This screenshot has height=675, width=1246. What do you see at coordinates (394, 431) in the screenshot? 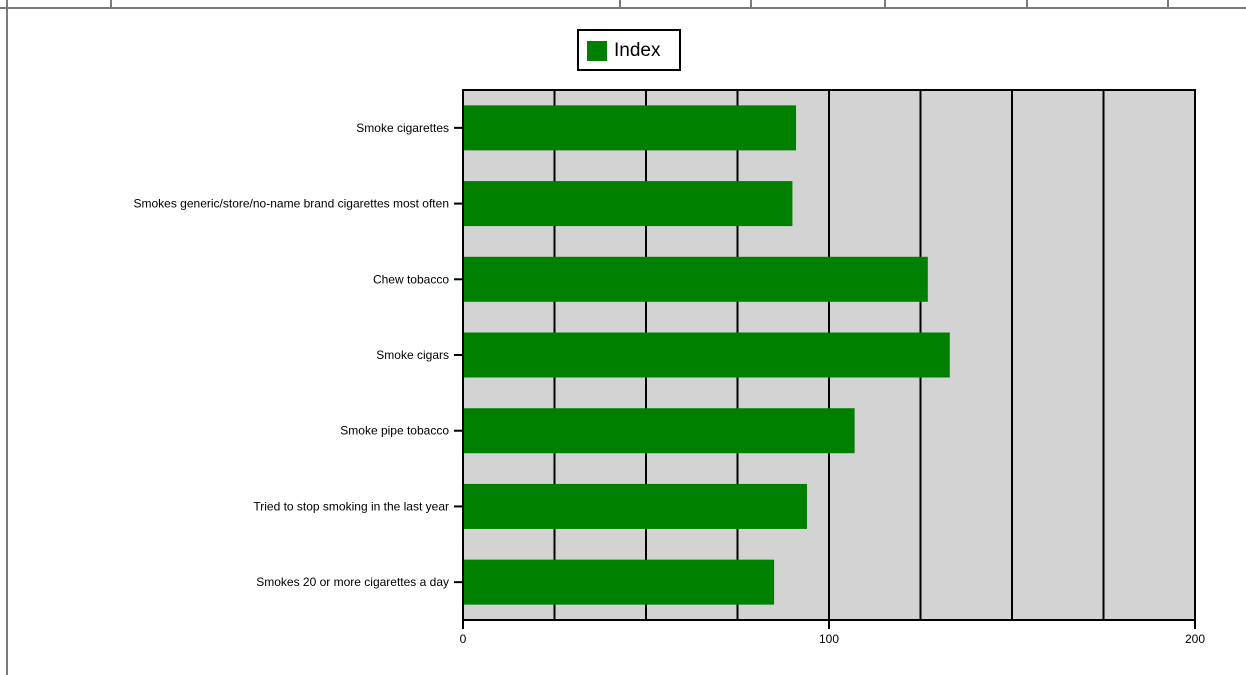
I see `y-tick-label: Smoke pipe tobacco` at bounding box center [394, 431].